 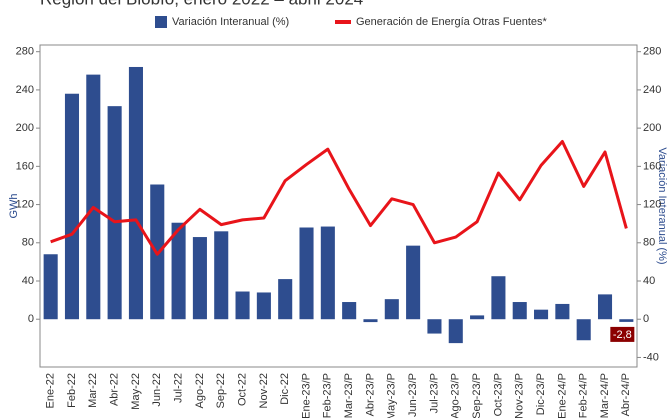 What do you see at coordinates (25, 52) in the screenshot?
I see `y-tick-label: 280` at bounding box center [25, 52].